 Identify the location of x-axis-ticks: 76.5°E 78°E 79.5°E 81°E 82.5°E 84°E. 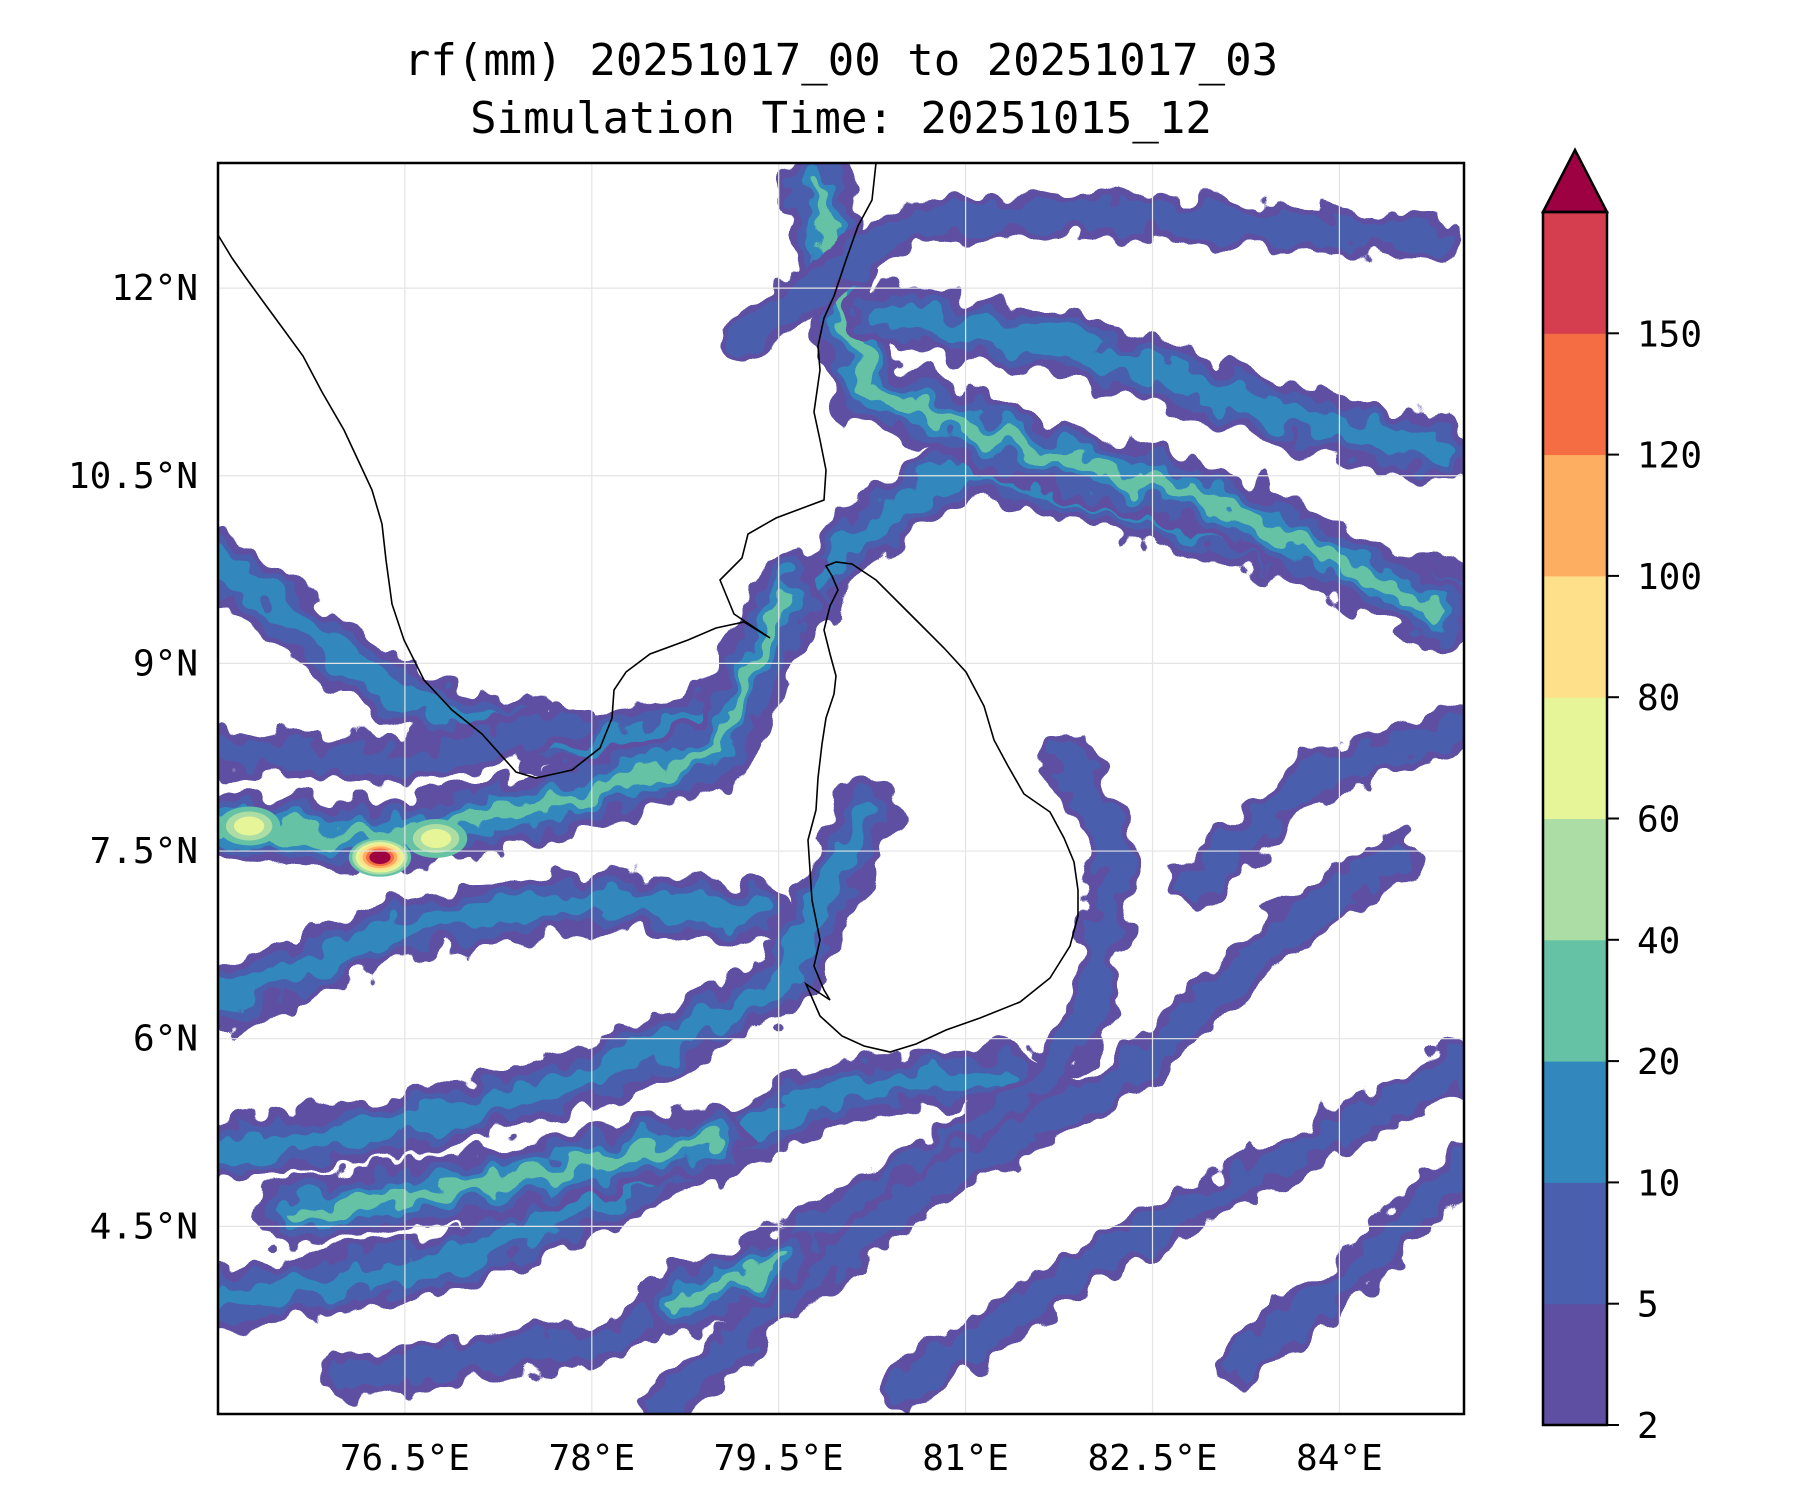
(861, 1458).